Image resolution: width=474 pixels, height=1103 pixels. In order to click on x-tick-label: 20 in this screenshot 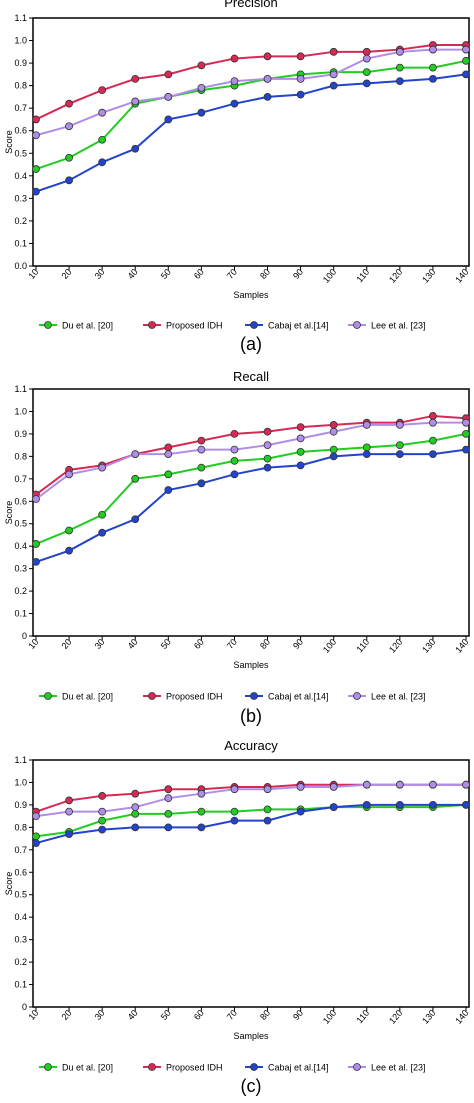, I will do `click(67, 274)`.